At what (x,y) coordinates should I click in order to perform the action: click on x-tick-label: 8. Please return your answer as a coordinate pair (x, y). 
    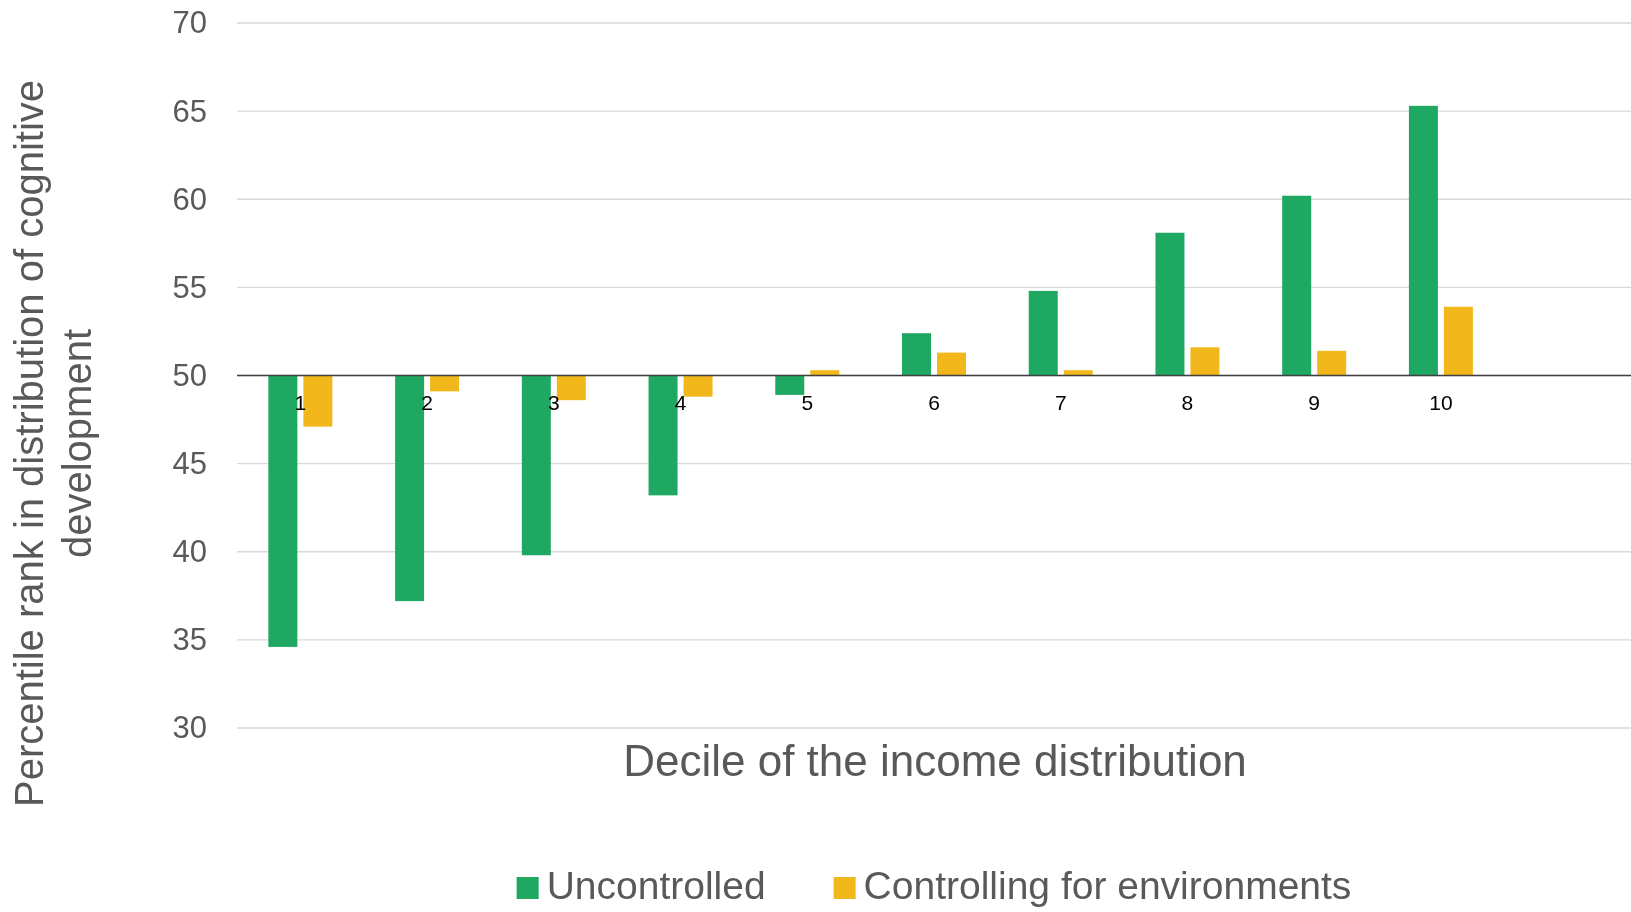
    Looking at the image, I should click on (1187, 402).